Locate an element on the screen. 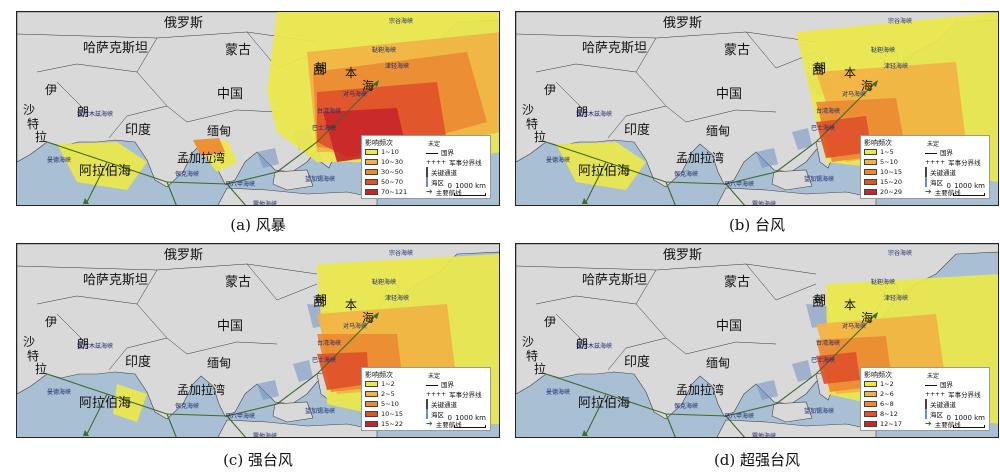 Image resolution: width=1000 pixels, height=476 pixels. place-label-korea: 朝 is located at coordinates (321, 300).